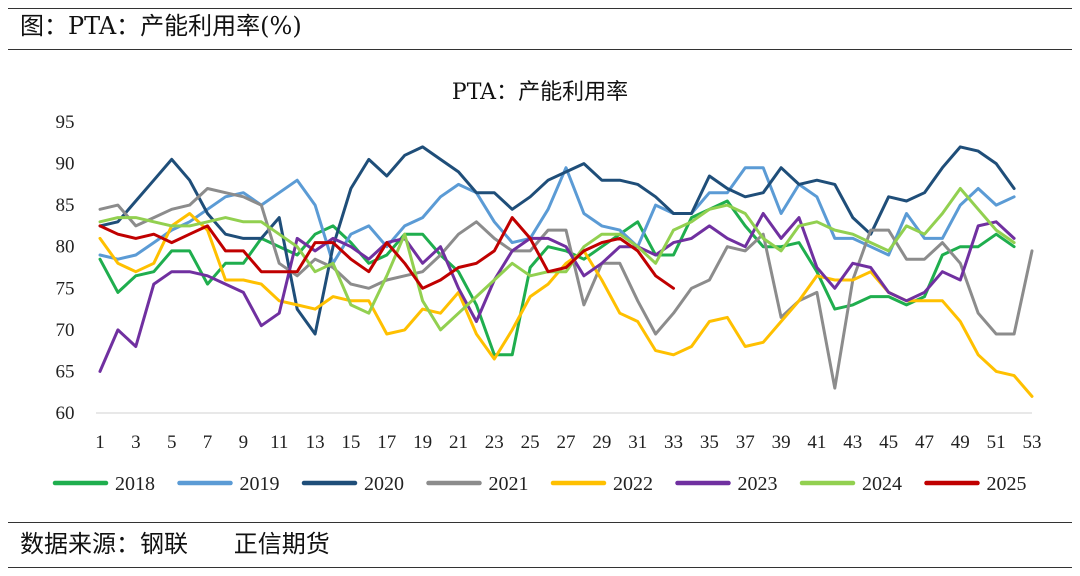 This screenshot has height=576, width=1080. What do you see at coordinates (633, 484) in the screenshot?
I see `legend-label-2022: 2022` at bounding box center [633, 484].